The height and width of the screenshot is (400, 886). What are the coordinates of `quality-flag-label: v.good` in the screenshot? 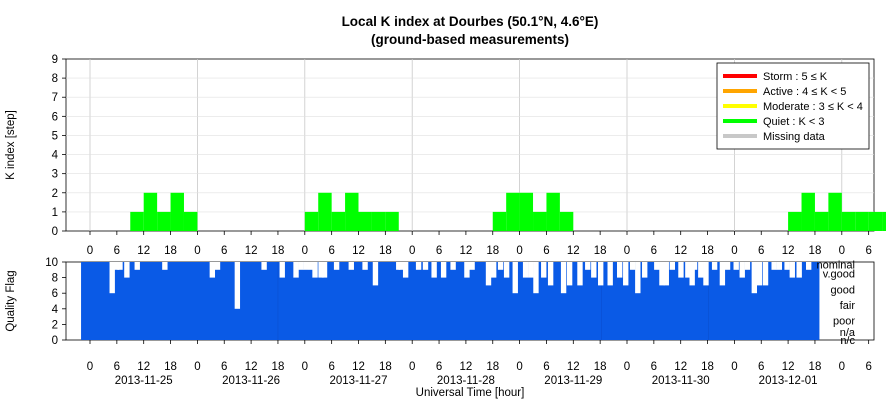 It's located at (839, 275).